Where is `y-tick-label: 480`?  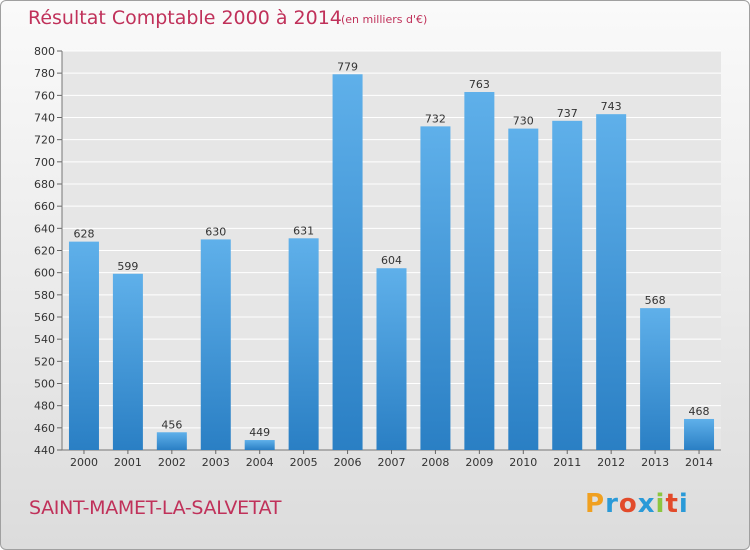 y-tick-label: 480 is located at coordinates (44, 406).